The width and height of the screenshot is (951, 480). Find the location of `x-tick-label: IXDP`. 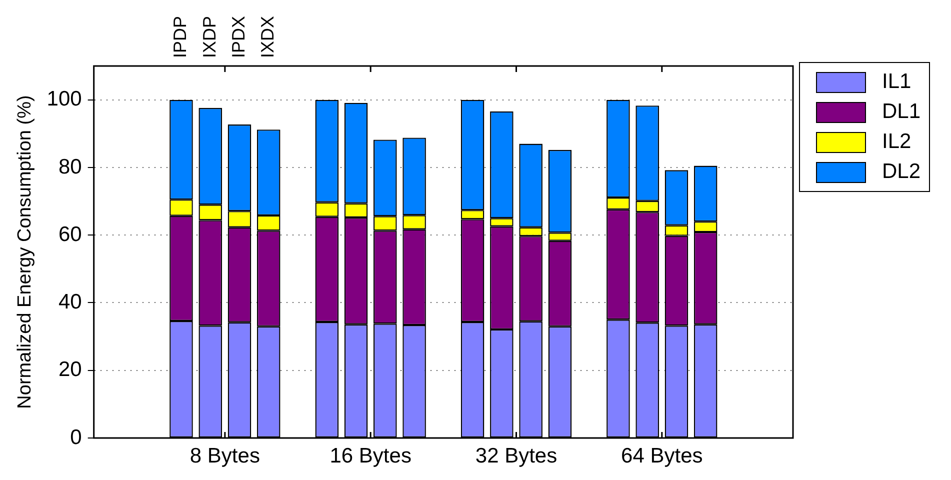

x-tick-label: IXDP is located at coordinates (209, 37).